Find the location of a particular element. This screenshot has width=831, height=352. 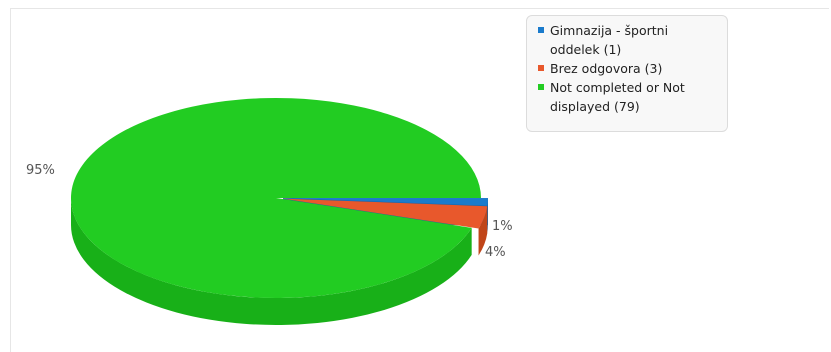

legend-label-not-completed: Not completed or Not displayed (79) is located at coordinates (617, 97).